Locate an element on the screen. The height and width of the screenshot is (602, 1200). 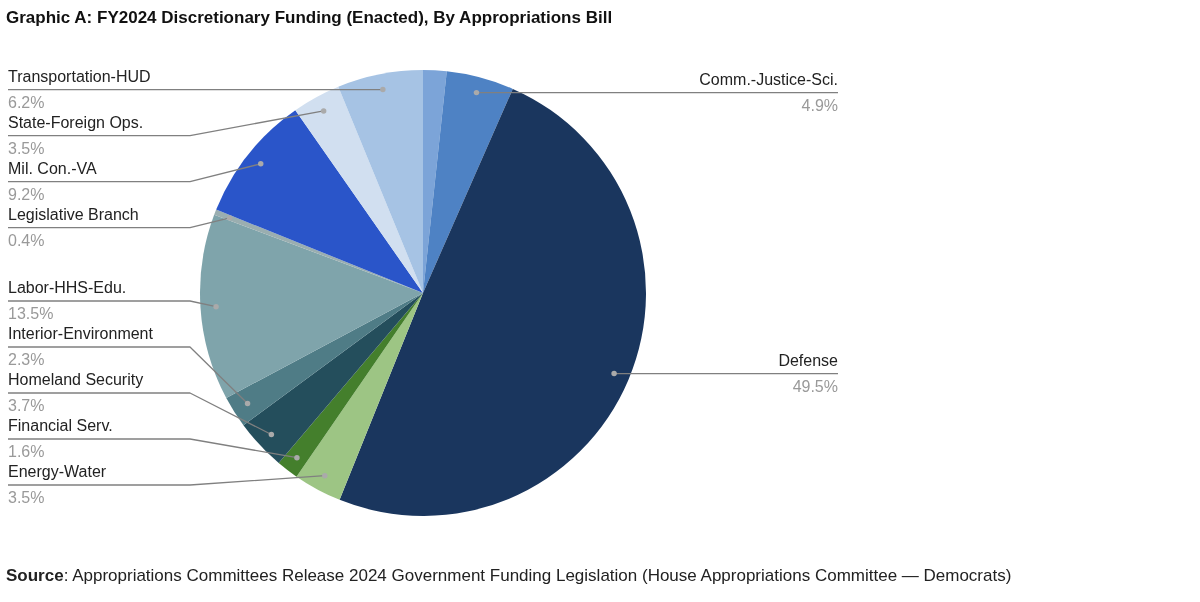
slice-label: State-Foreign Ops. is located at coordinates (76, 122).